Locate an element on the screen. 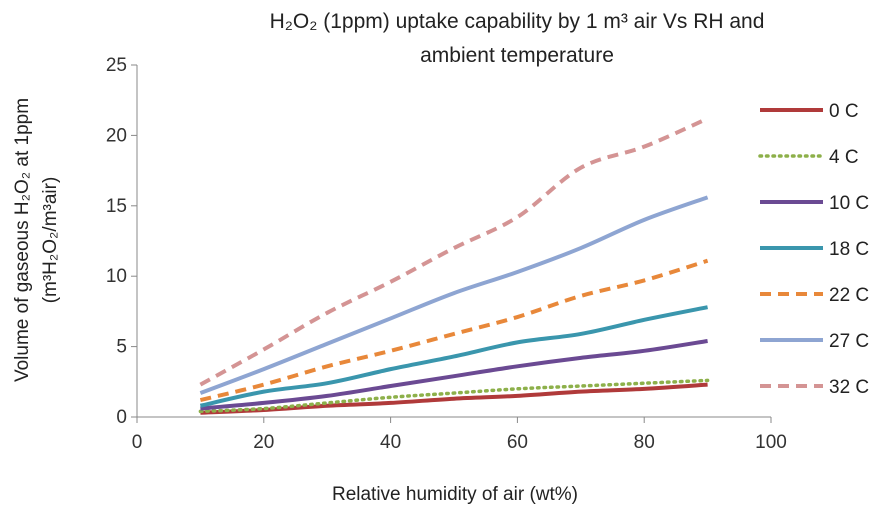  legend-label: 27 C is located at coordinates (849, 341).